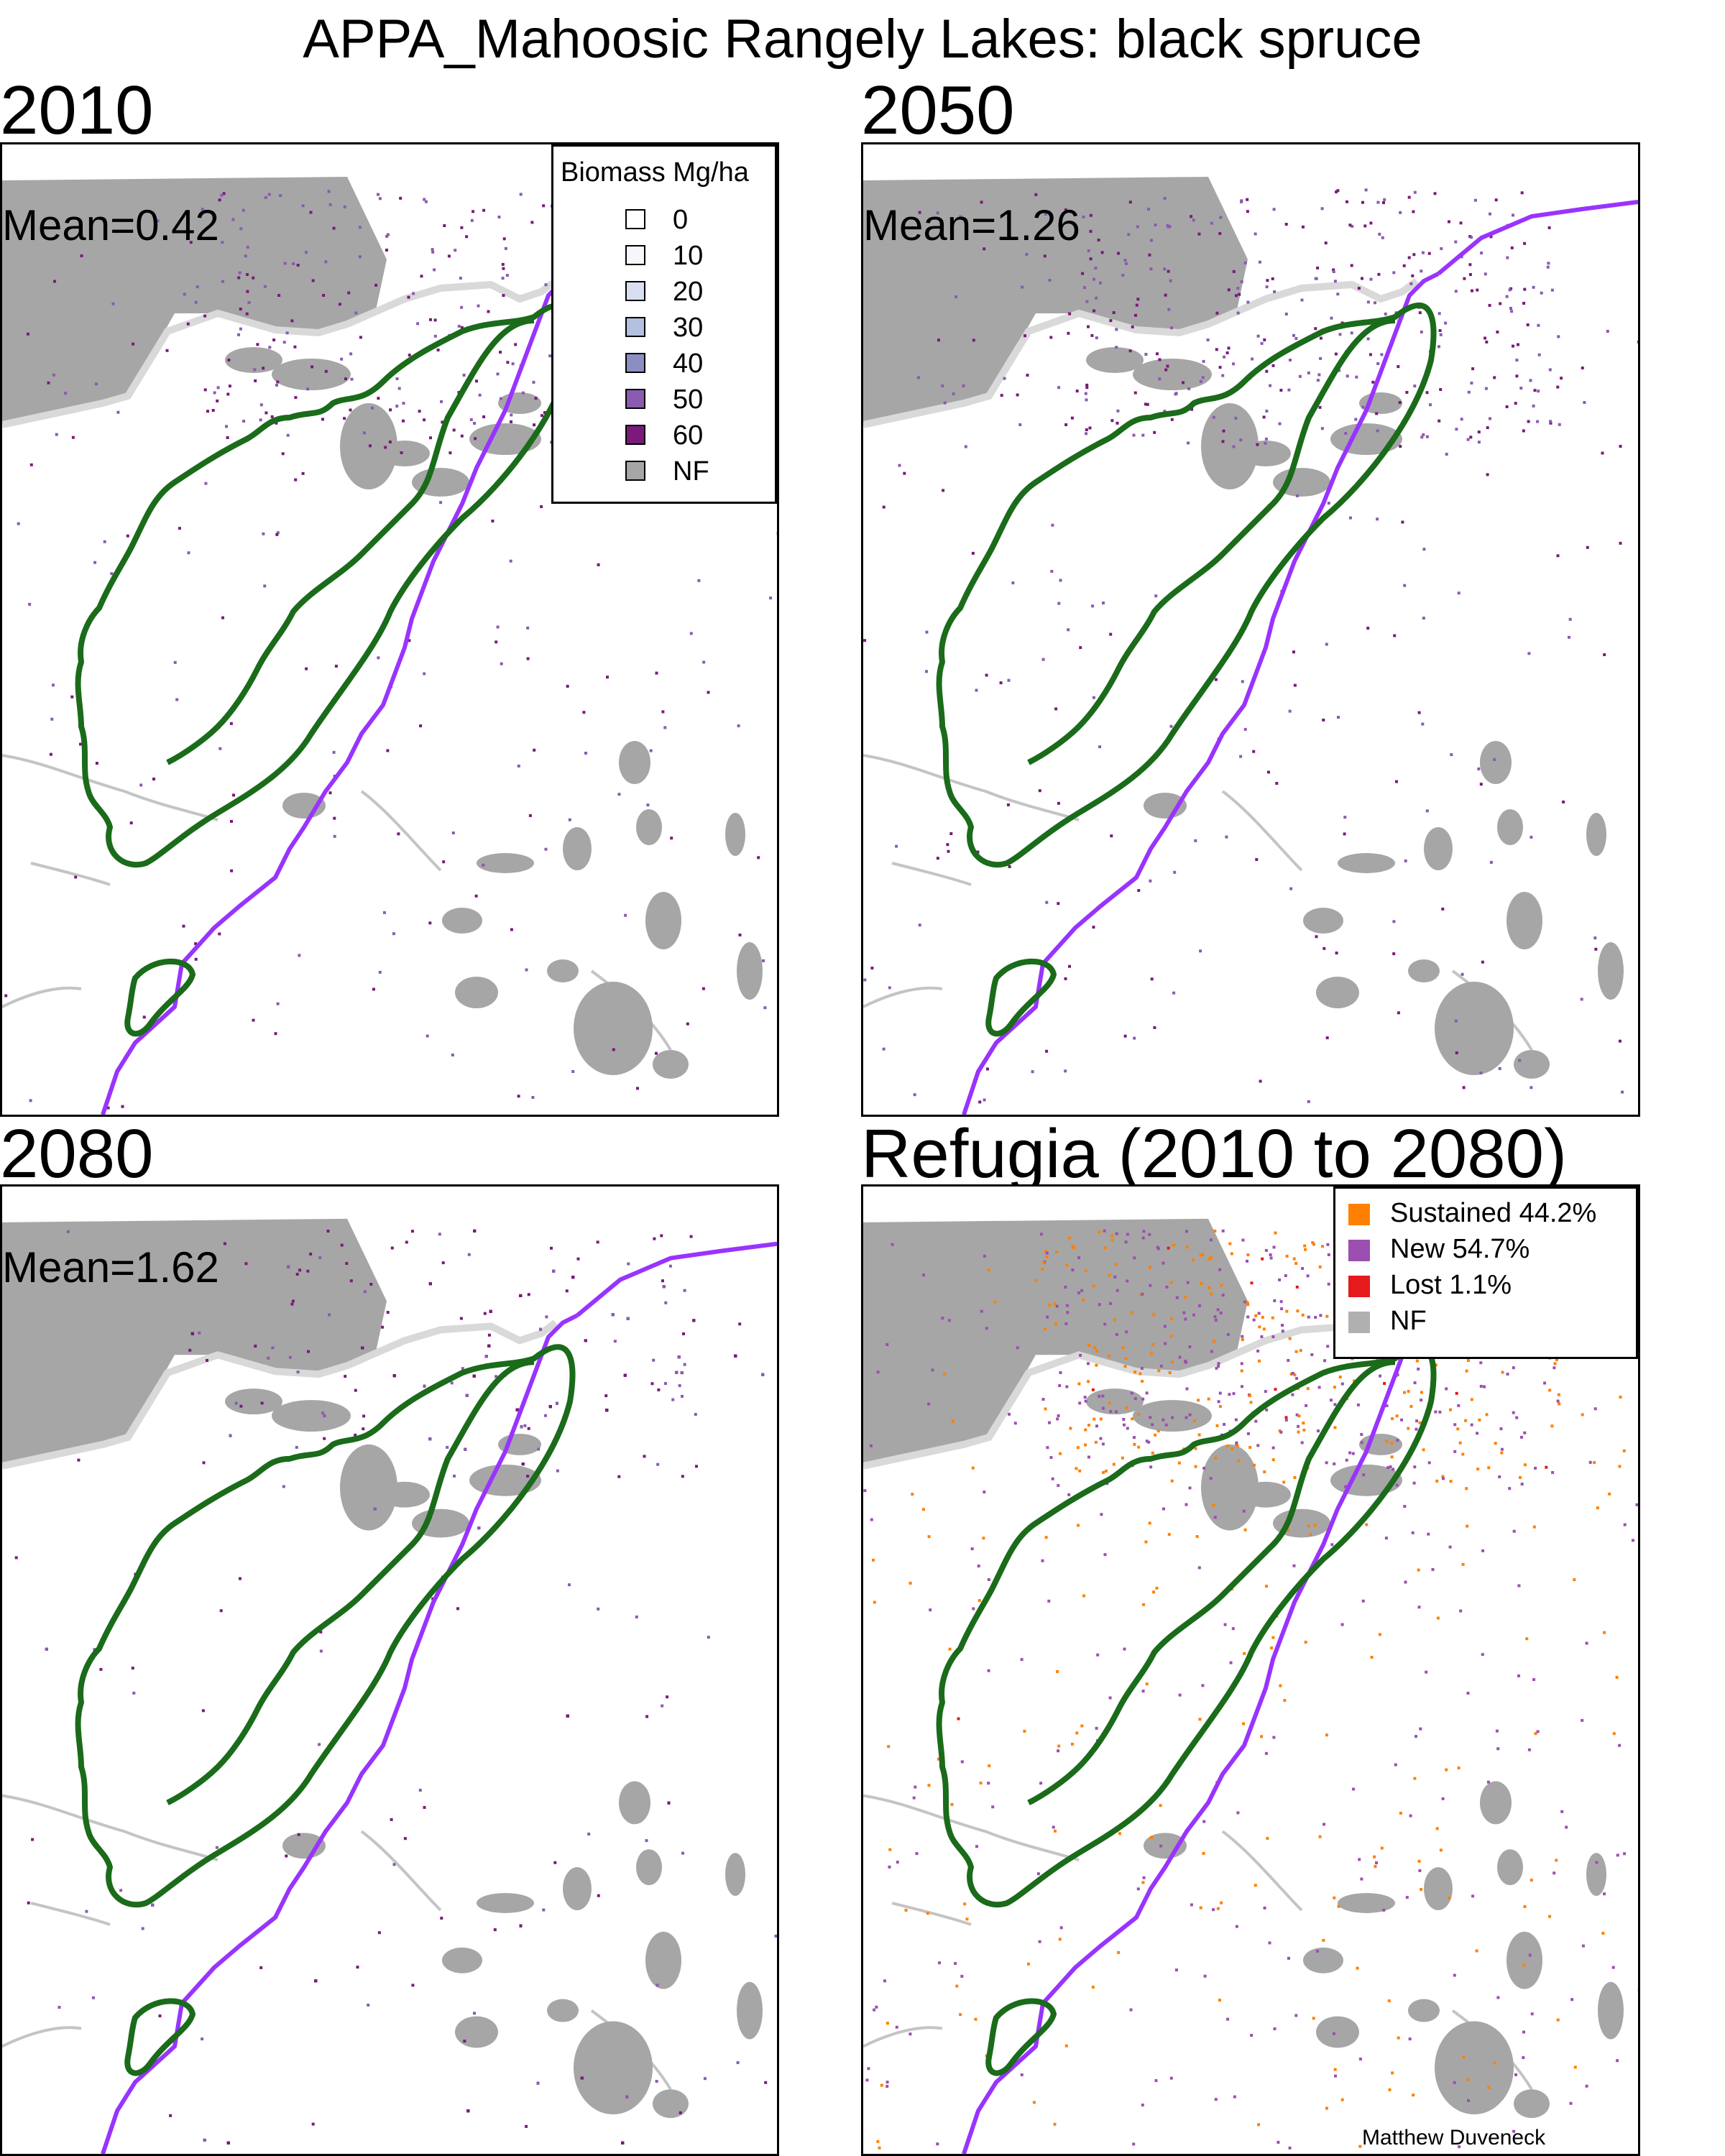 The height and width of the screenshot is (2156, 1725). Describe the element at coordinates (1055, 301) in the screenshot. I see `non-forest-region` at that location.